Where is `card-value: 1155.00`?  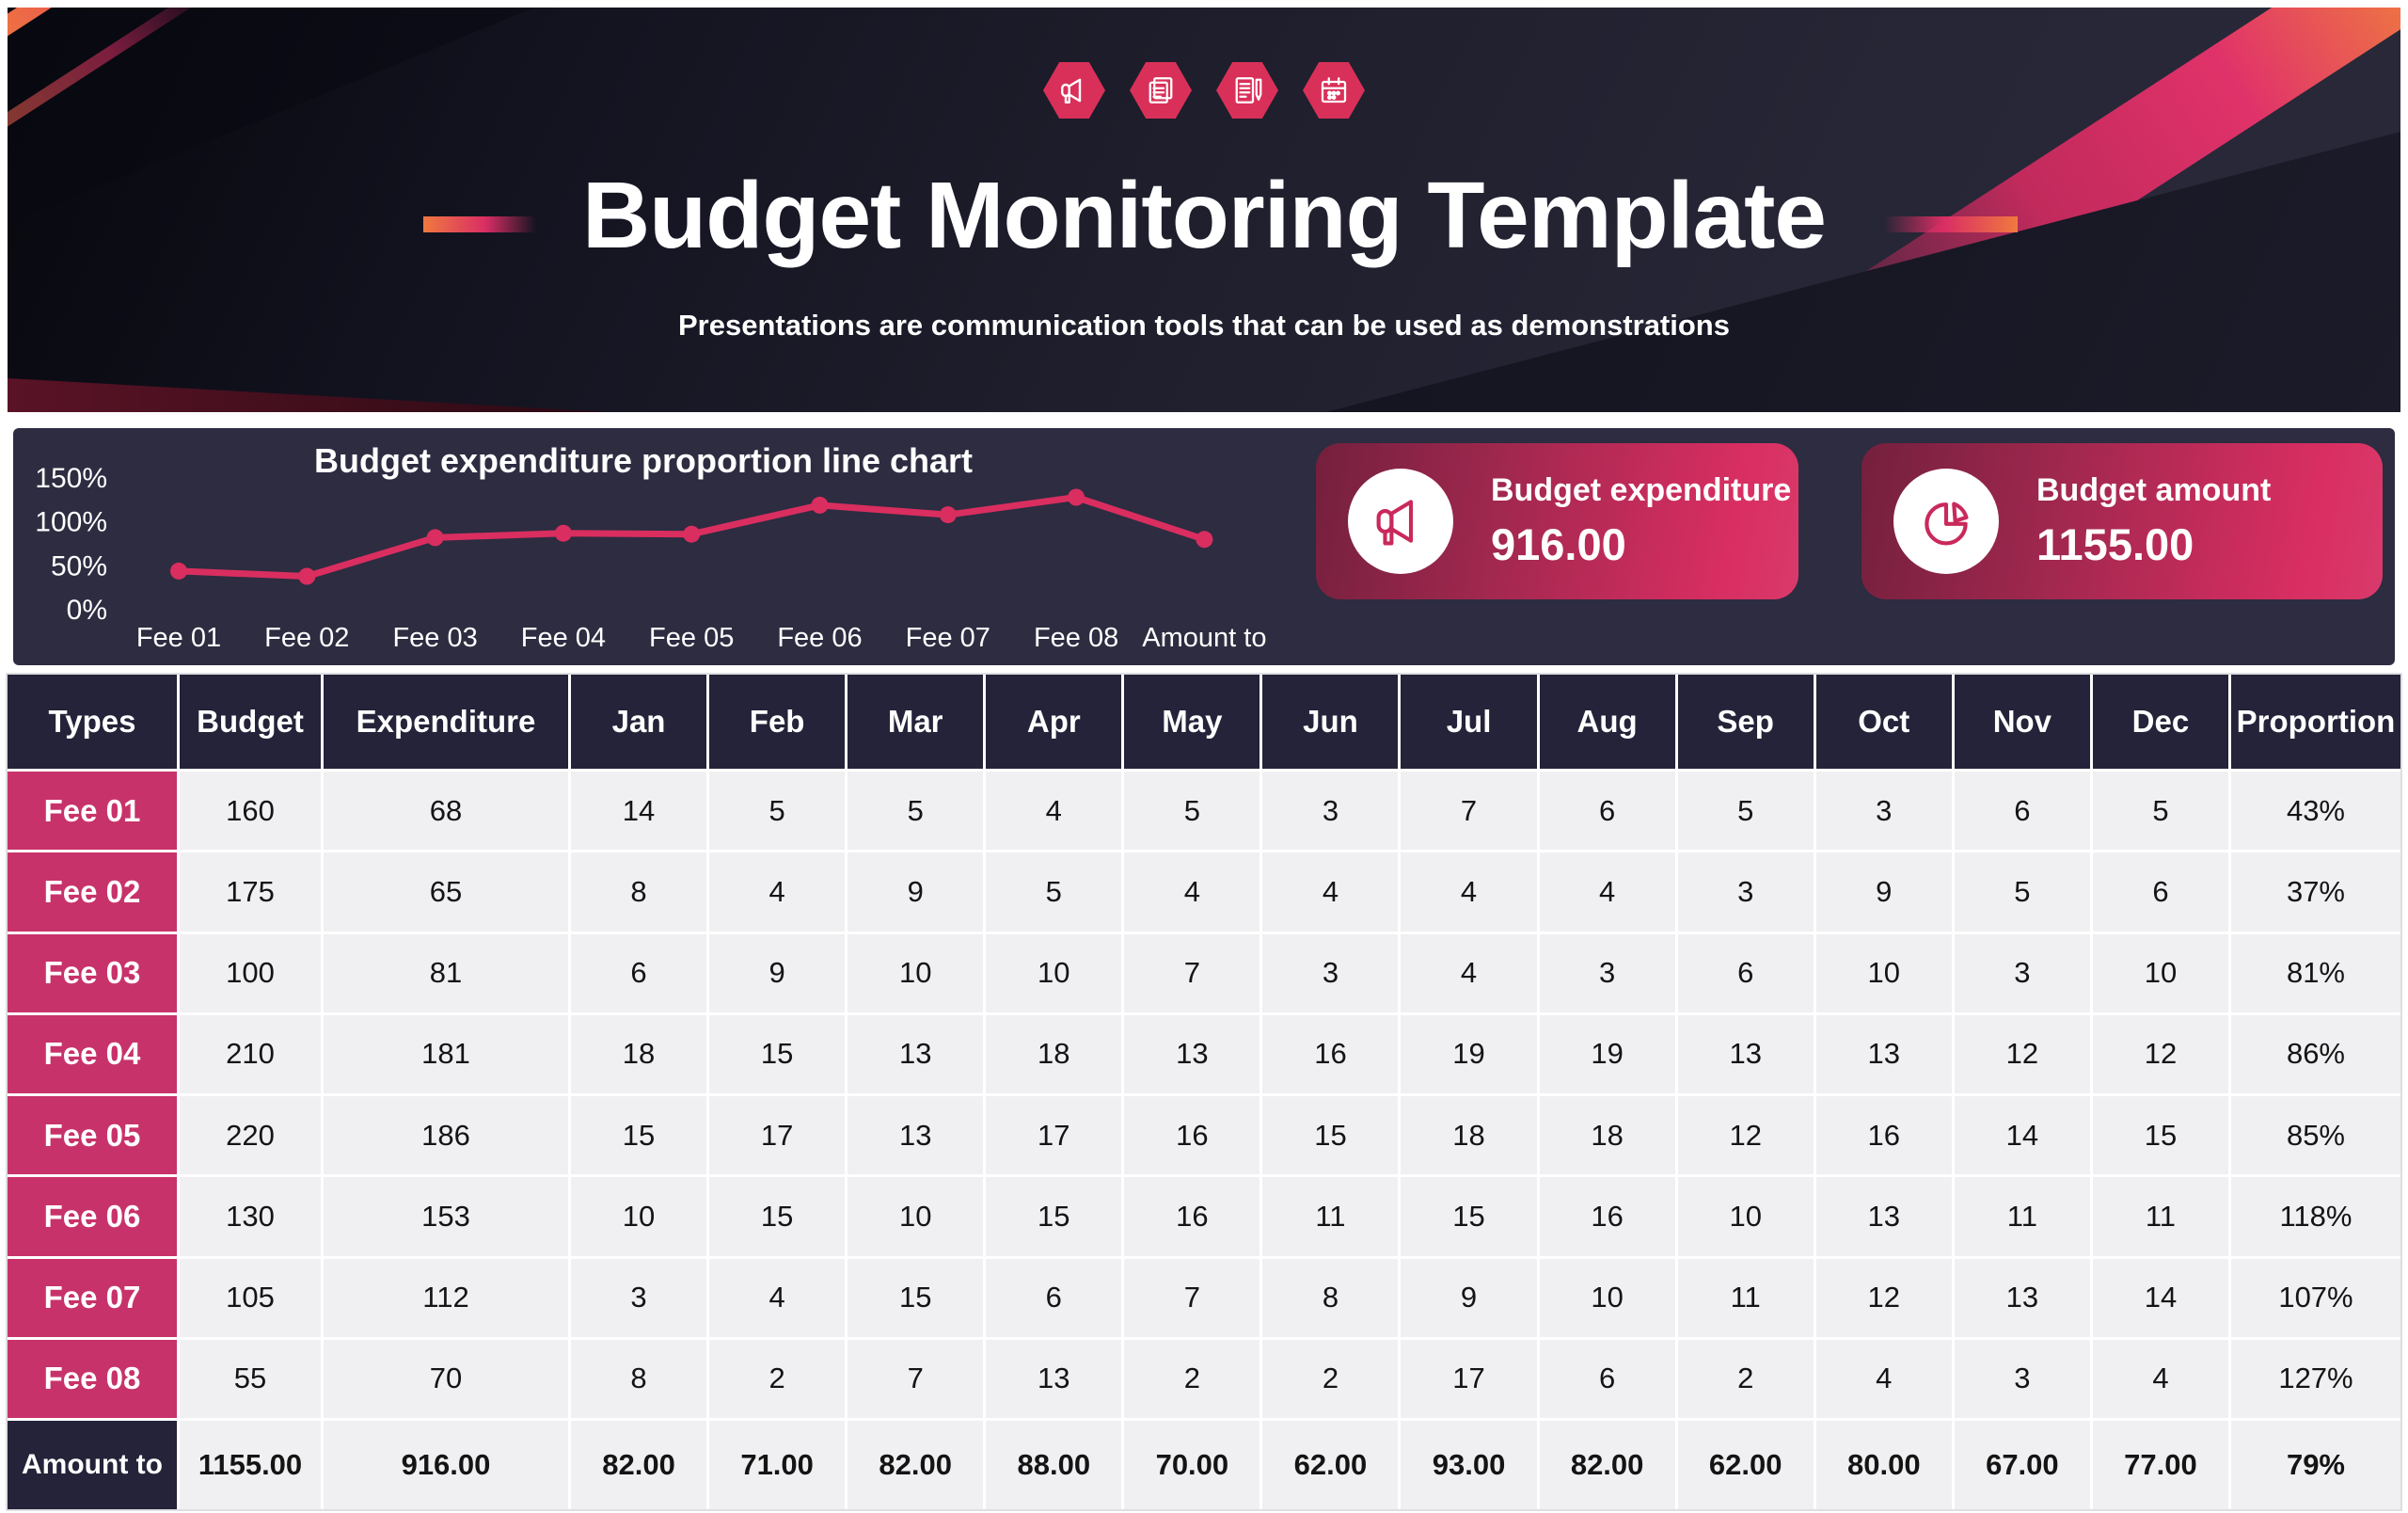
card-value: 1155.00 is located at coordinates (2115, 544).